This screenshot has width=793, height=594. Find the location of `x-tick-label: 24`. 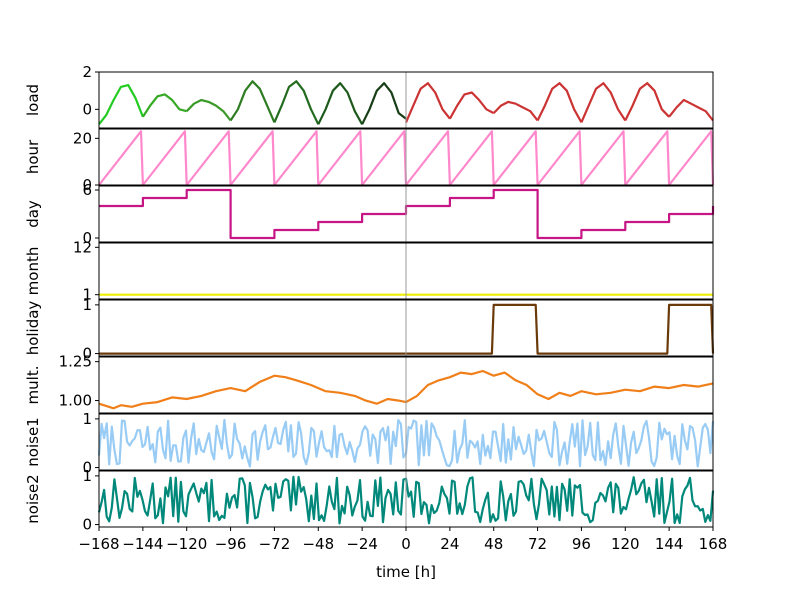

x-tick-label: 24 is located at coordinates (449, 544).